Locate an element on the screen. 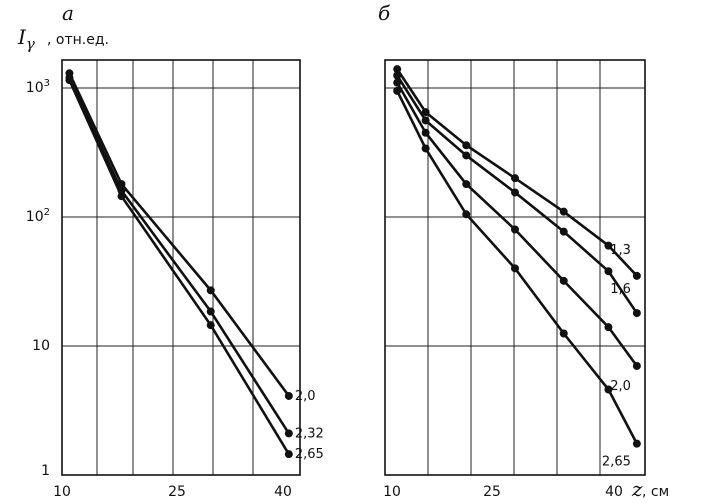 The width and height of the screenshot is (713, 503). series-label: 1,3 is located at coordinates (620, 250).